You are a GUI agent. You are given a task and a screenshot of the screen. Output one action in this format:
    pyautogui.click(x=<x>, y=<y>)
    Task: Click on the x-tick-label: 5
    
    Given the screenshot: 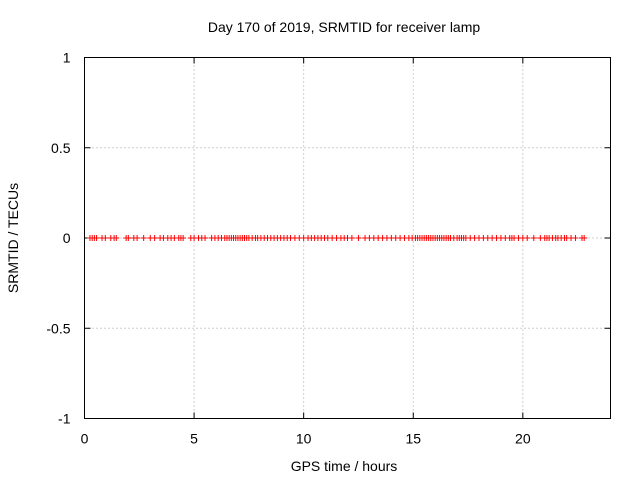 What is the action you would take?
    pyautogui.click(x=194, y=439)
    